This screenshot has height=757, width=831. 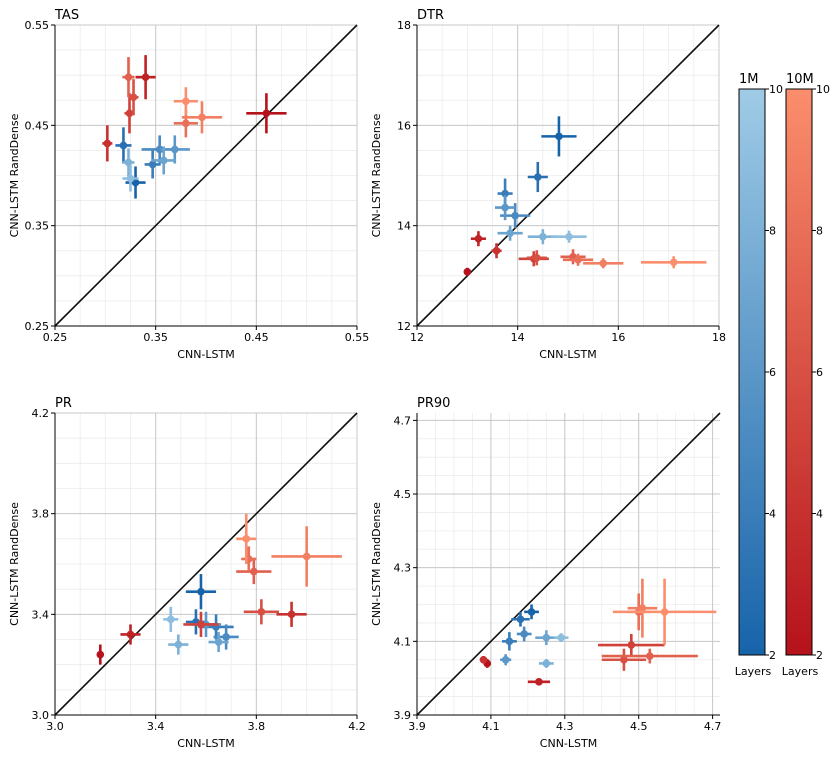 What do you see at coordinates (491, 726) in the screenshot?
I see `x-tick-label: 4.1` at bounding box center [491, 726].